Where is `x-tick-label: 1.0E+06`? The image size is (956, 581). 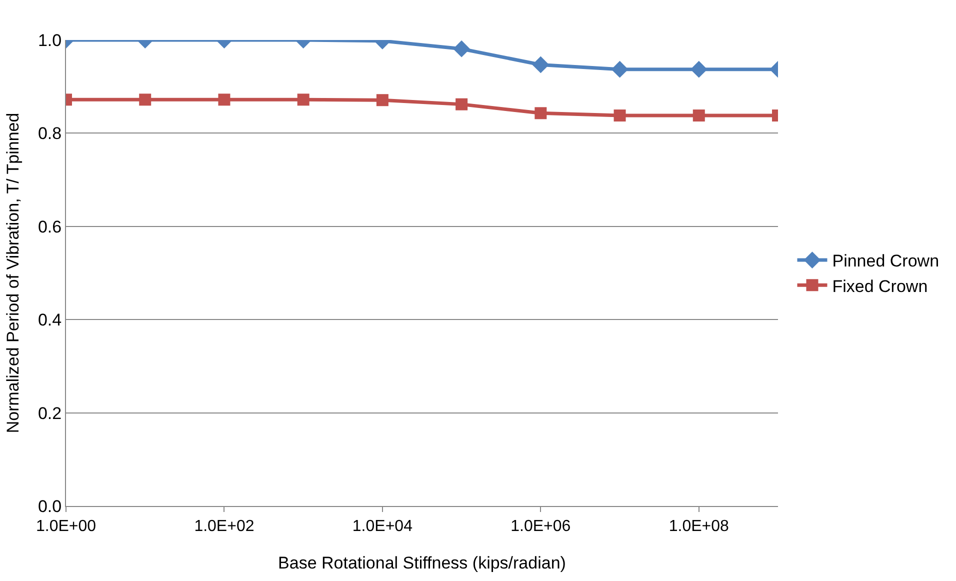
x-tick-label: 1.0E+06 is located at coordinates (540, 527).